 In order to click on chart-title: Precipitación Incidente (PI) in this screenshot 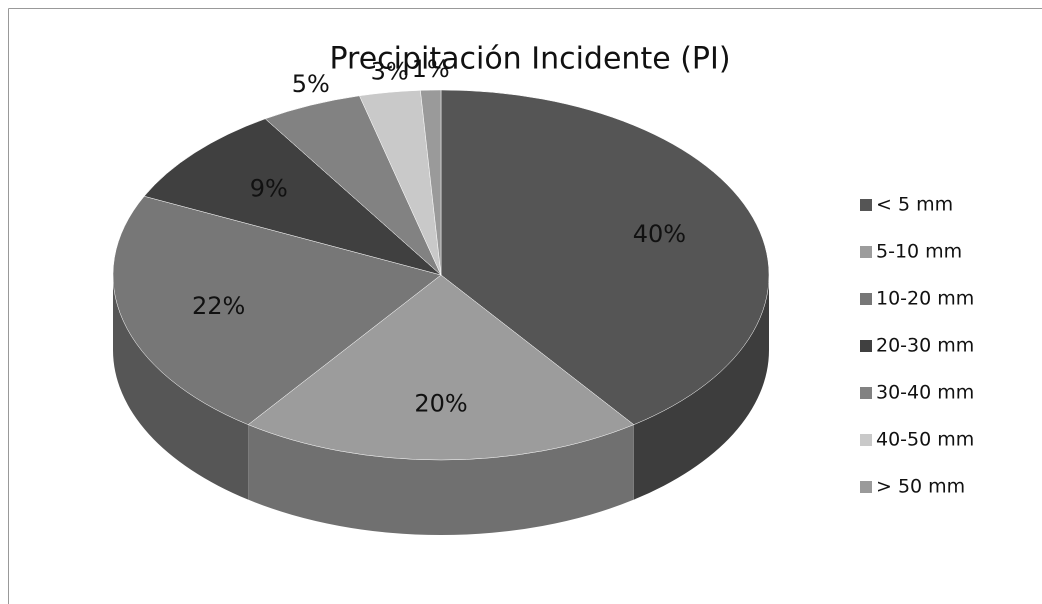, I will do `click(529, 59)`.